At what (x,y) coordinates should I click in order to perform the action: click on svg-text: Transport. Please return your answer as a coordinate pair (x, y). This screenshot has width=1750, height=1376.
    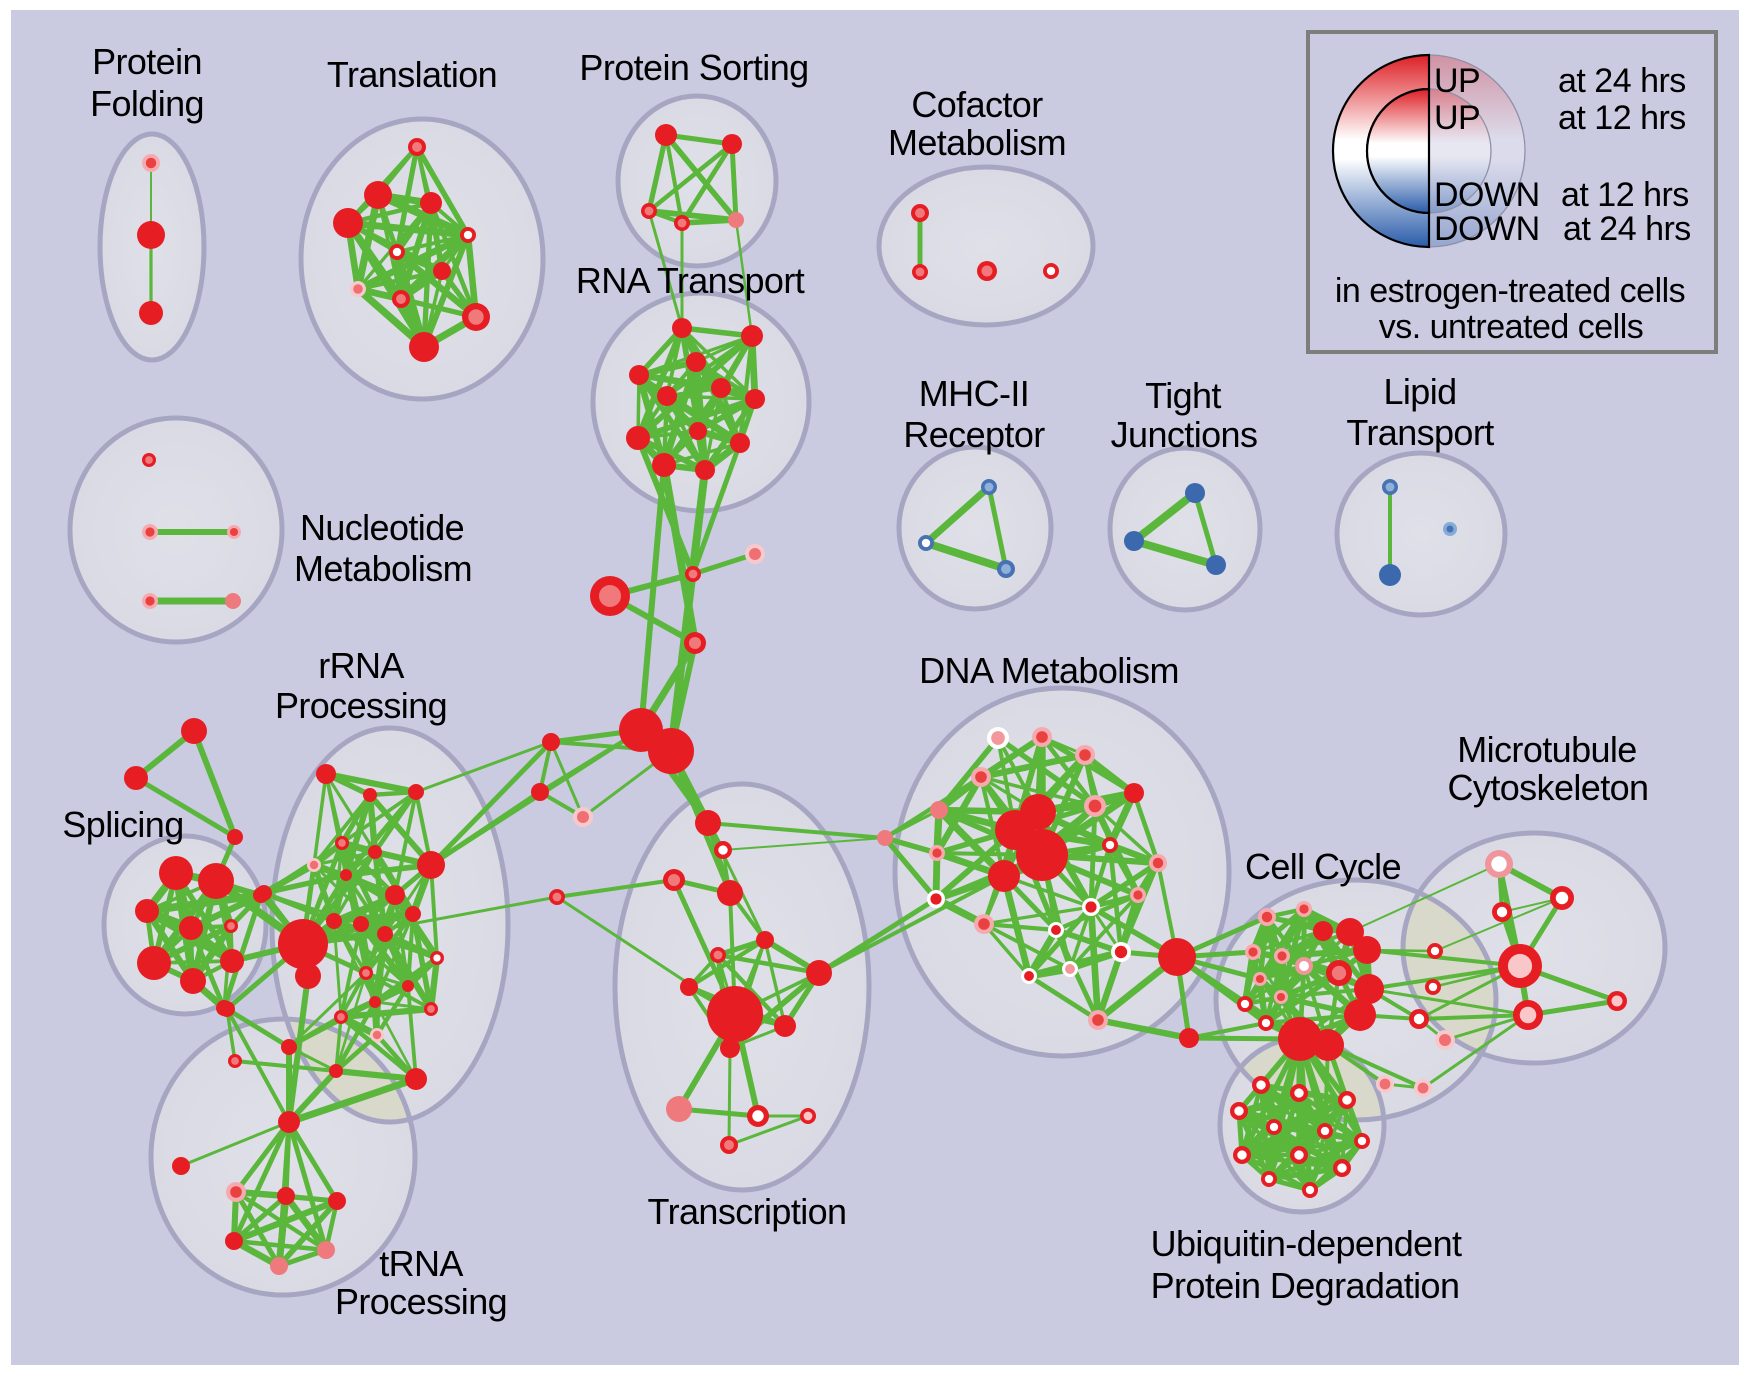
    Looking at the image, I should click on (1420, 432).